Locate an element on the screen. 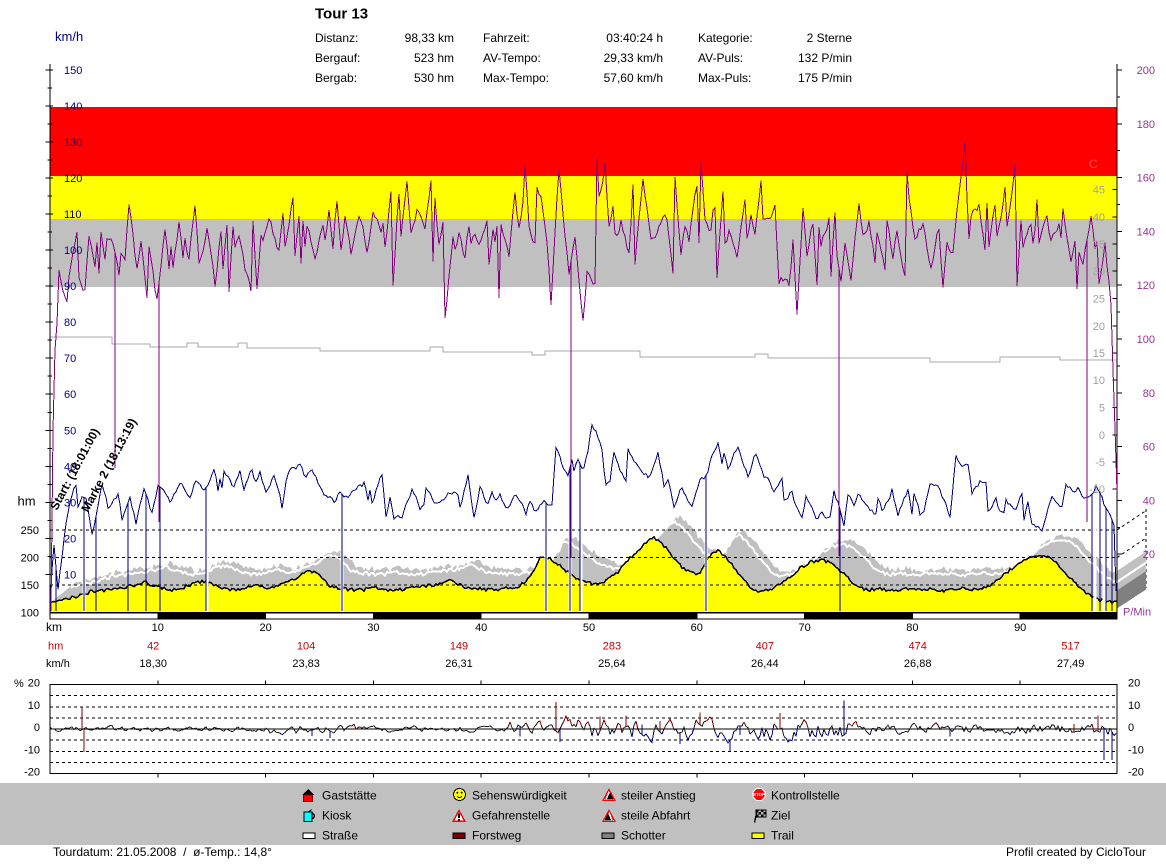 The image size is (1166, 864). svg-text: 132 P/min is located at coordinates (825, 58).